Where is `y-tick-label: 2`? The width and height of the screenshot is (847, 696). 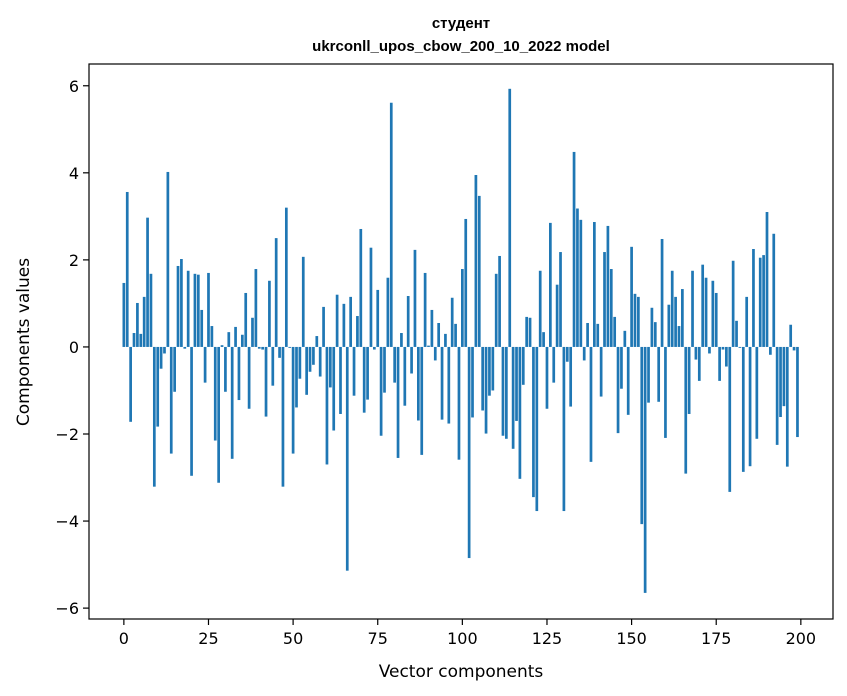
y-tick-label: 2 is located at coordinates (74, 260).